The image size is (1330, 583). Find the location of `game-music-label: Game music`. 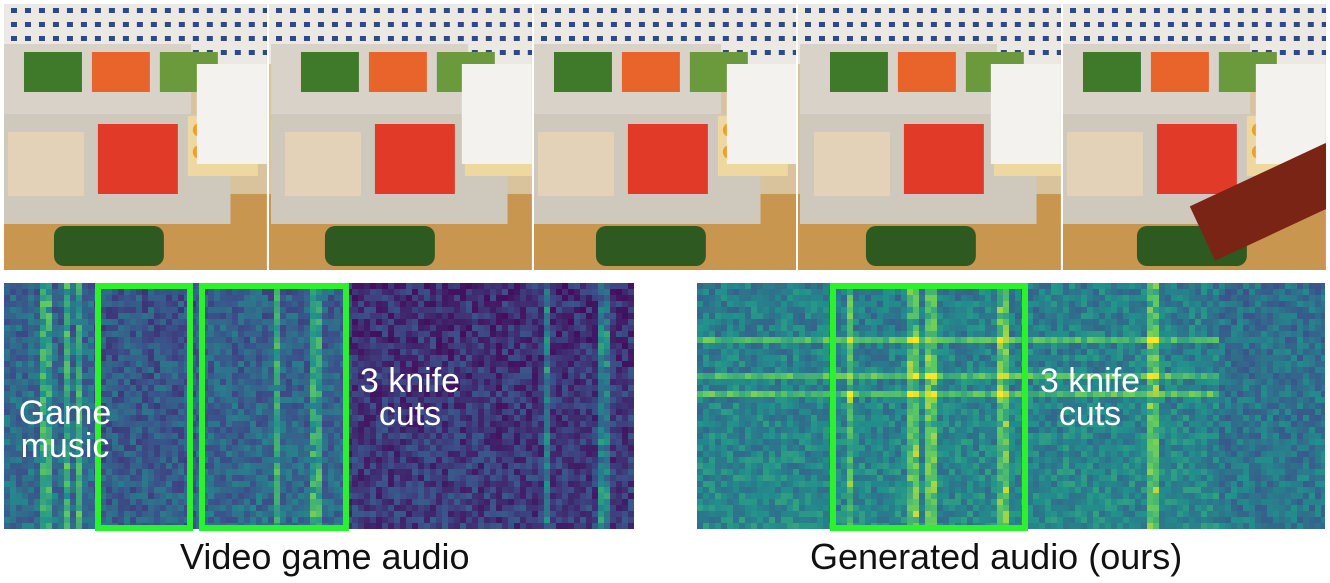

game-music-label: Game music is located at coordinates (65, 429).